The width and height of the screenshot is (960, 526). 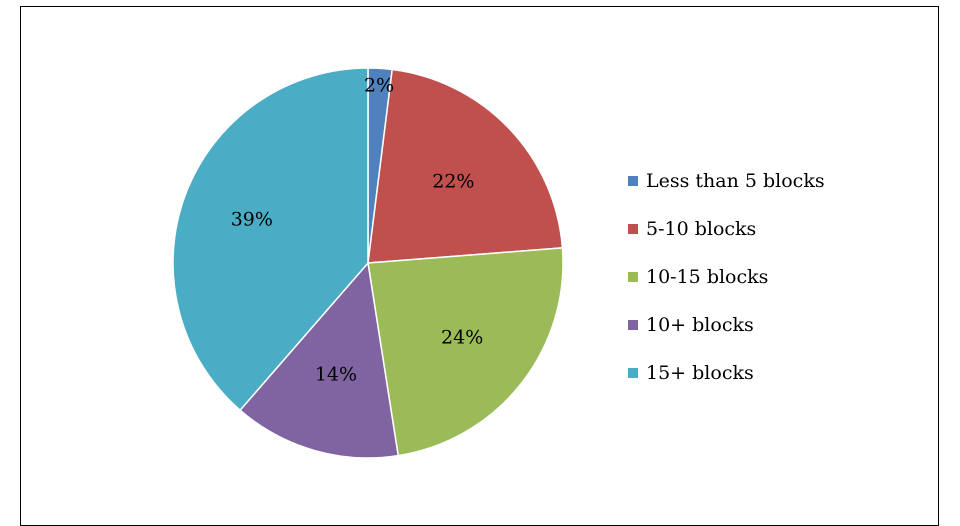 I want to click on legend-label: 5-10 blocks, so click(x=701, y=229).